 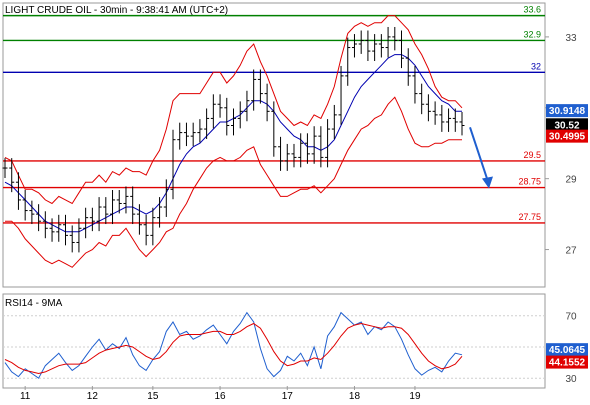 I want to click on level-label-1: 32.9, so click(x=532, y=34).